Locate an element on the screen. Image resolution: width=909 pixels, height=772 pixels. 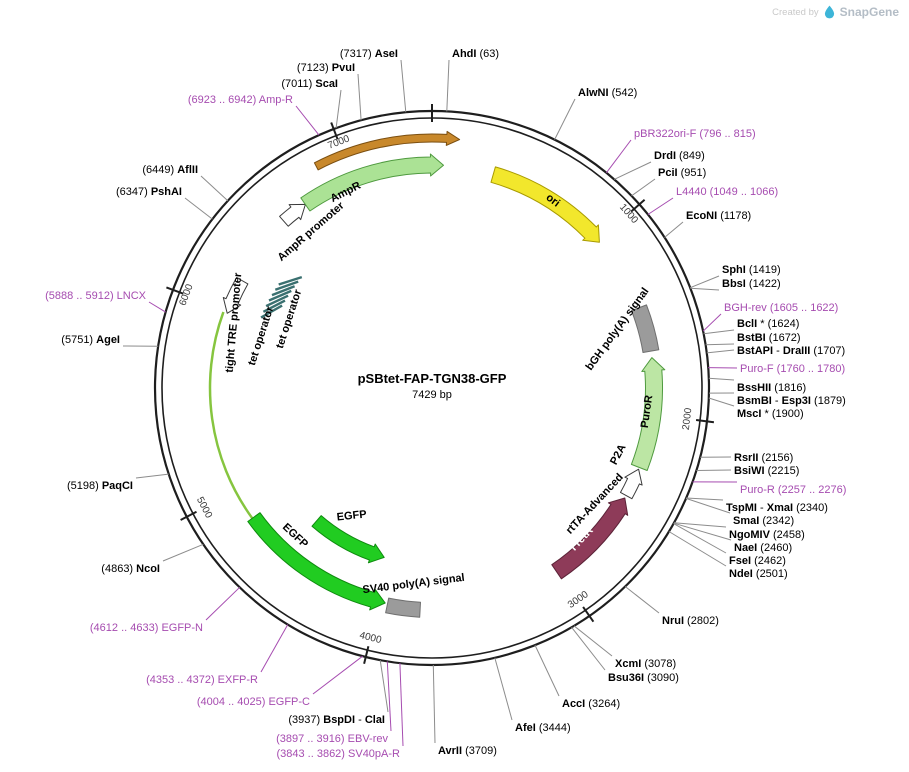
site-label-NruI: NruI (2802) is located at coordinates (690, 621).